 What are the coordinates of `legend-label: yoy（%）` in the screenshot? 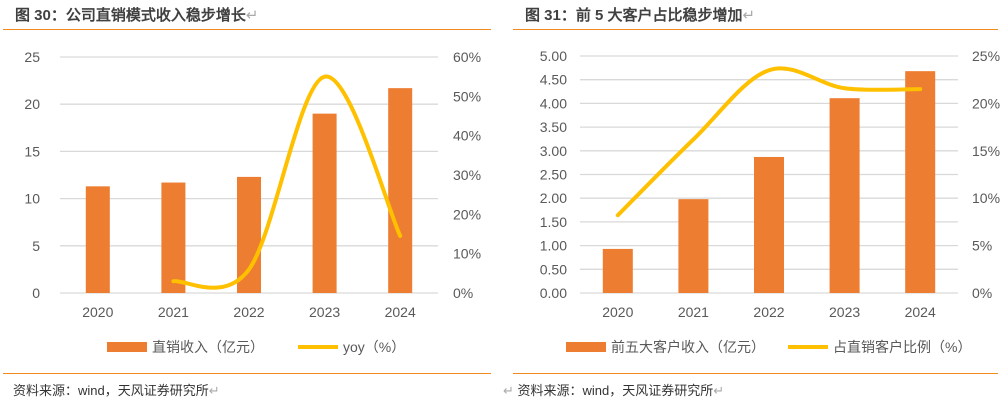 It's located at (374, 347).